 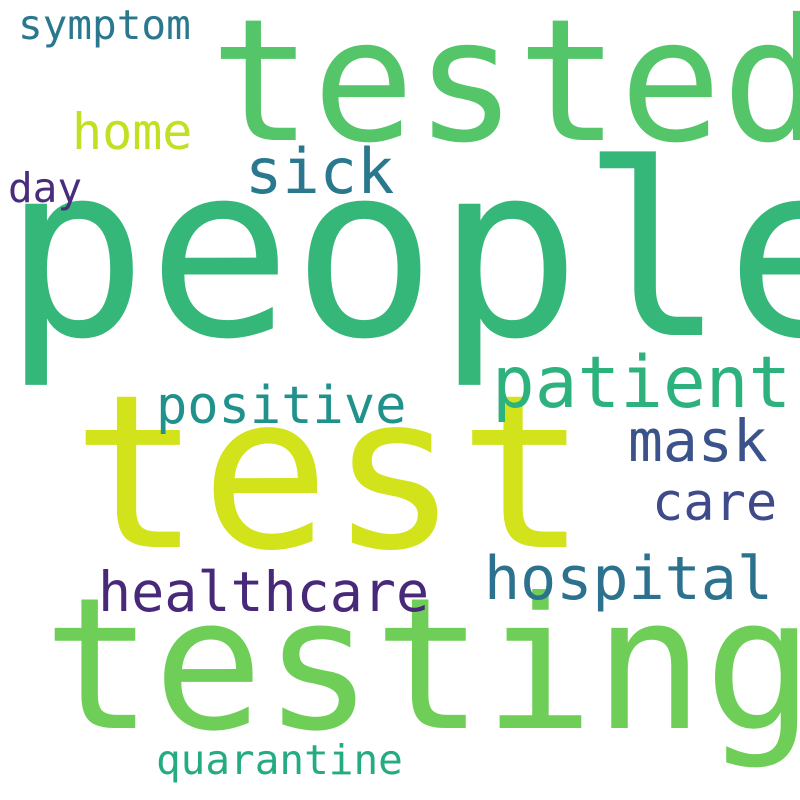 I want to click on word-quarantine: quarantine, so click(x=279, y=760).